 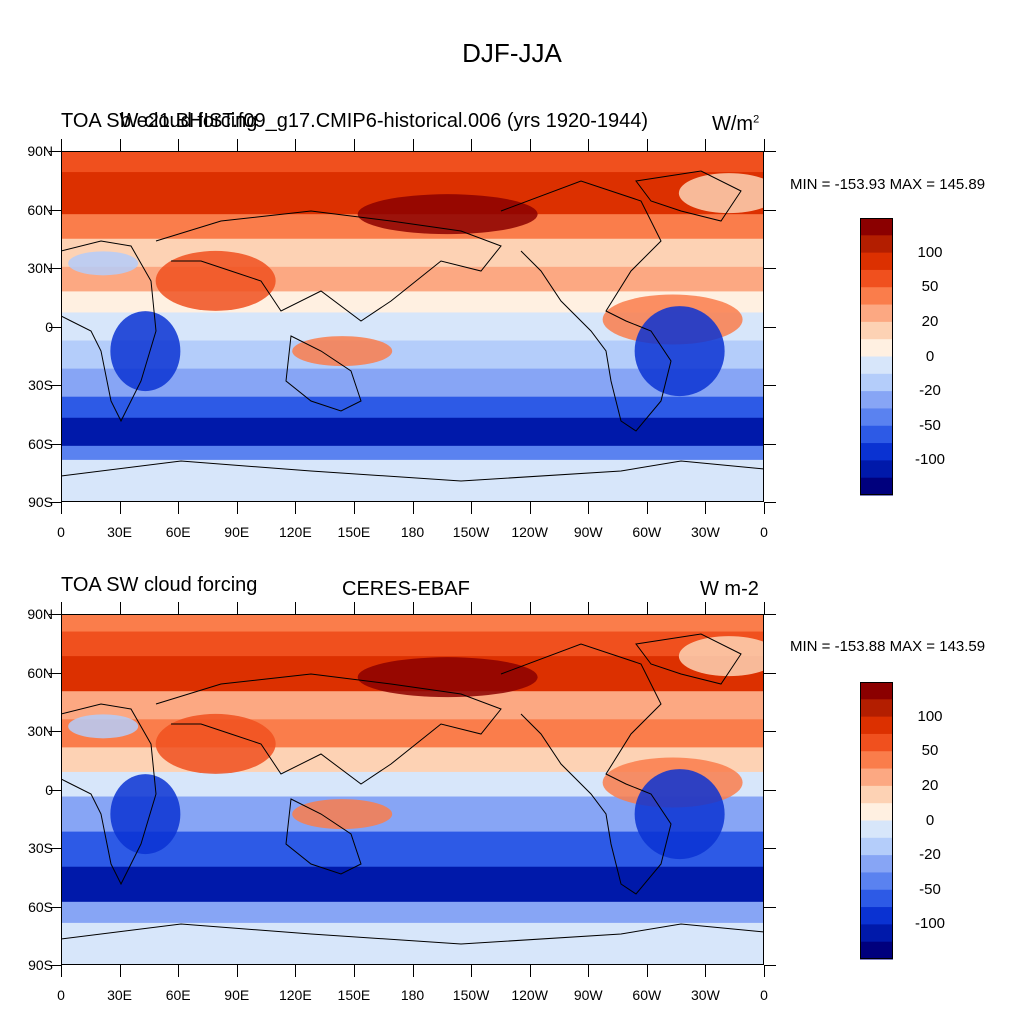 I want to click on colorbar-label: 0, so click(x=930, y=820).